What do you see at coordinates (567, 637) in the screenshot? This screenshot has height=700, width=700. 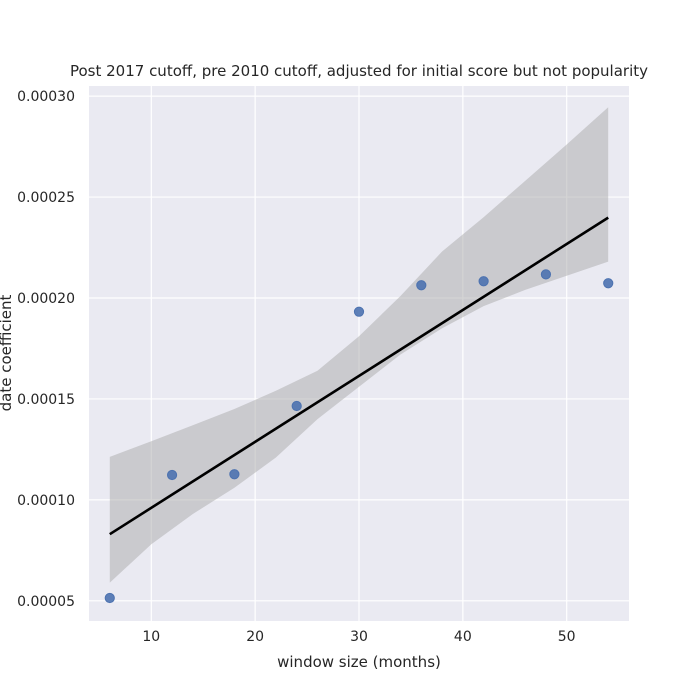 I see `x-tick-label: 50` at bounding box center [567, 637].